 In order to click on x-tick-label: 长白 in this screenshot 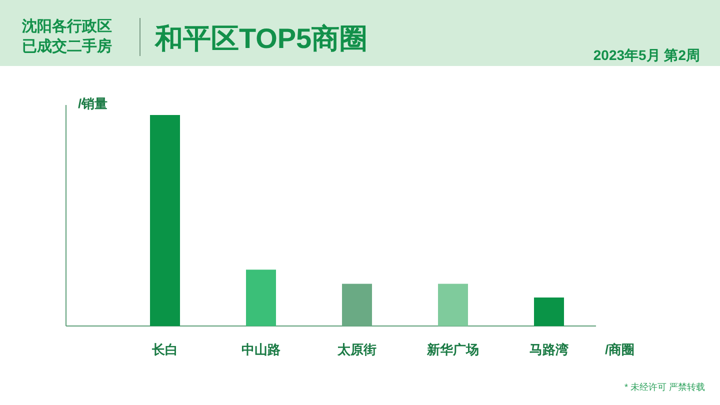, I will do `click(164, 349)`.